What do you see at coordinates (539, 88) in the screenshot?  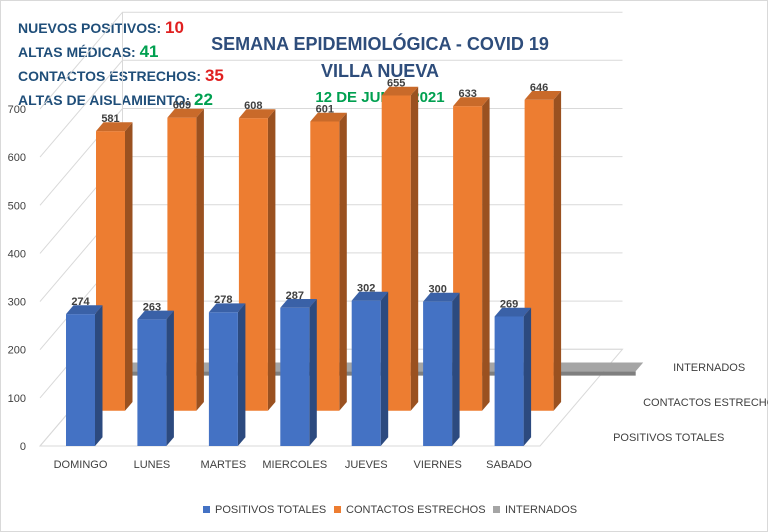 I see `data-label: 646` at bounding box center [539, 88].